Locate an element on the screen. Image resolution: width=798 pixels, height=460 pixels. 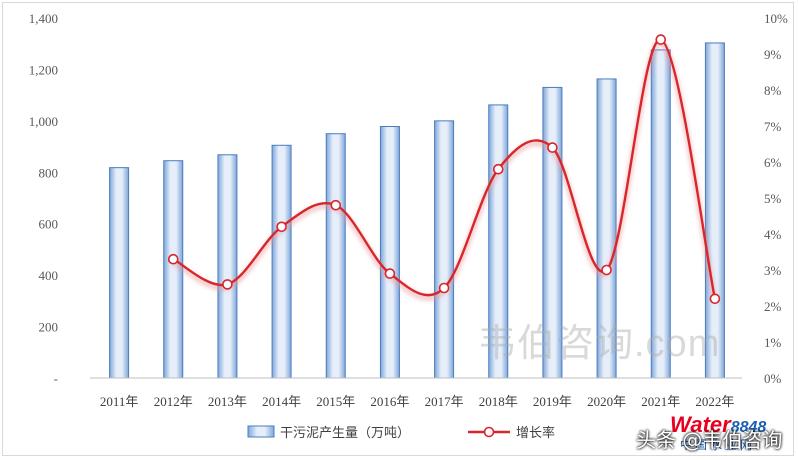
y-right-tick-label: 6% is located at coordinates (773, 162).